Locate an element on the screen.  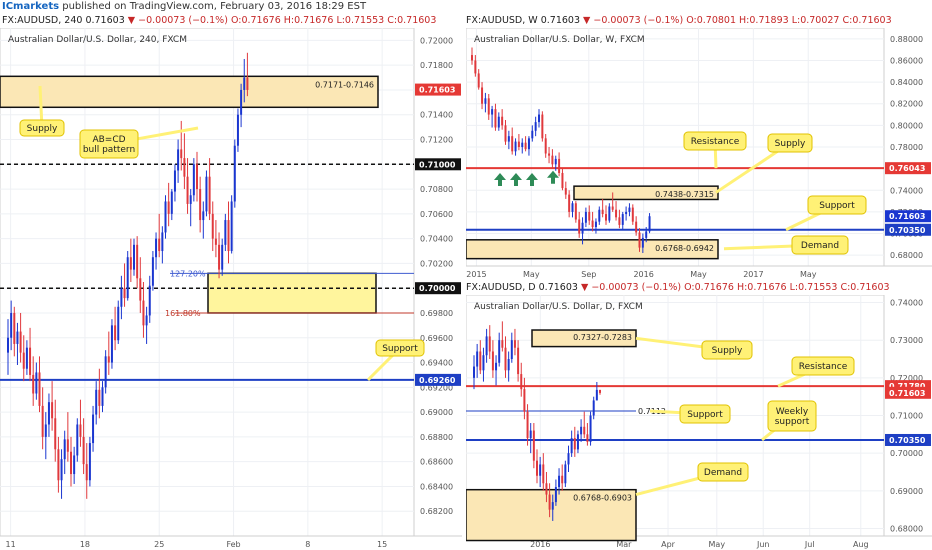
daily-price-tag-70350: 0.70350 is located at coordinates (907, 440).